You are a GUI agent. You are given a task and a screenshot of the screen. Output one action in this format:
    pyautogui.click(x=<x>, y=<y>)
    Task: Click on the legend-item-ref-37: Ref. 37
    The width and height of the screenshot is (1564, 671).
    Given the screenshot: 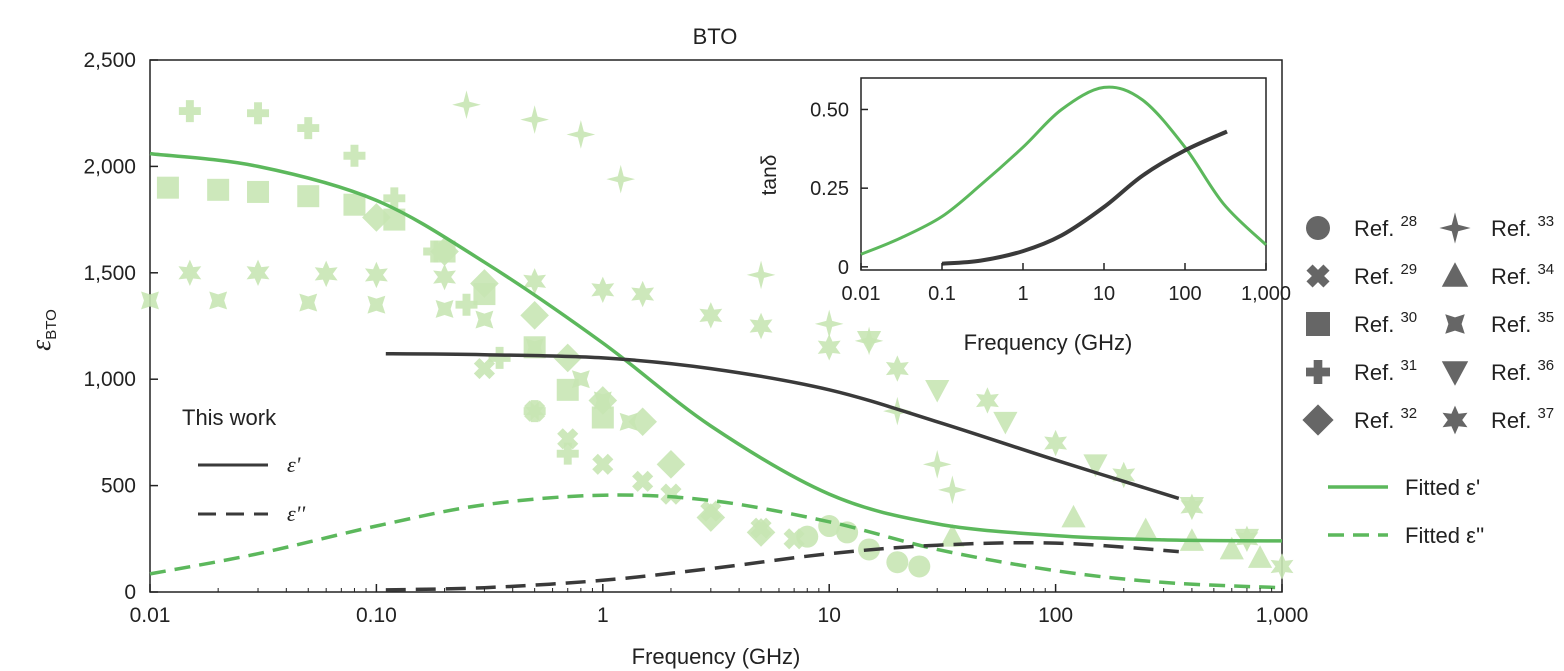 What is the action you would take?
    pyautogui.click(x=1498, y=420)
    